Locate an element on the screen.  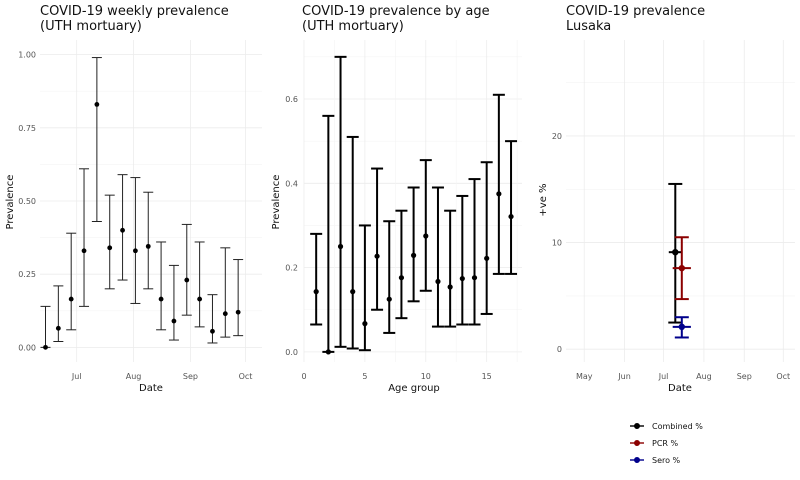
x-tick-label: Aug is located at coordinates (134, 376).